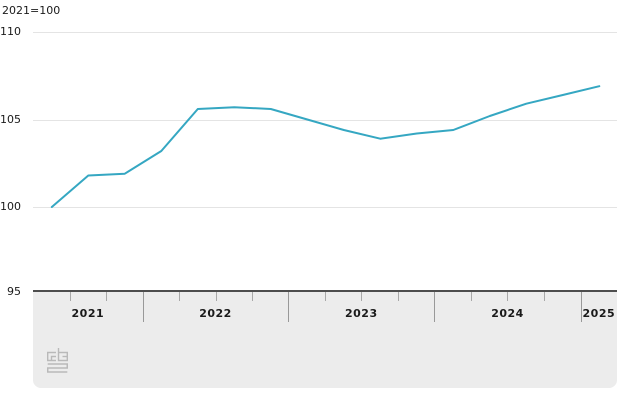 The width and height of the screenshot is (626, 417). I want to click on y-axis-label: 100, so click(10, 206).